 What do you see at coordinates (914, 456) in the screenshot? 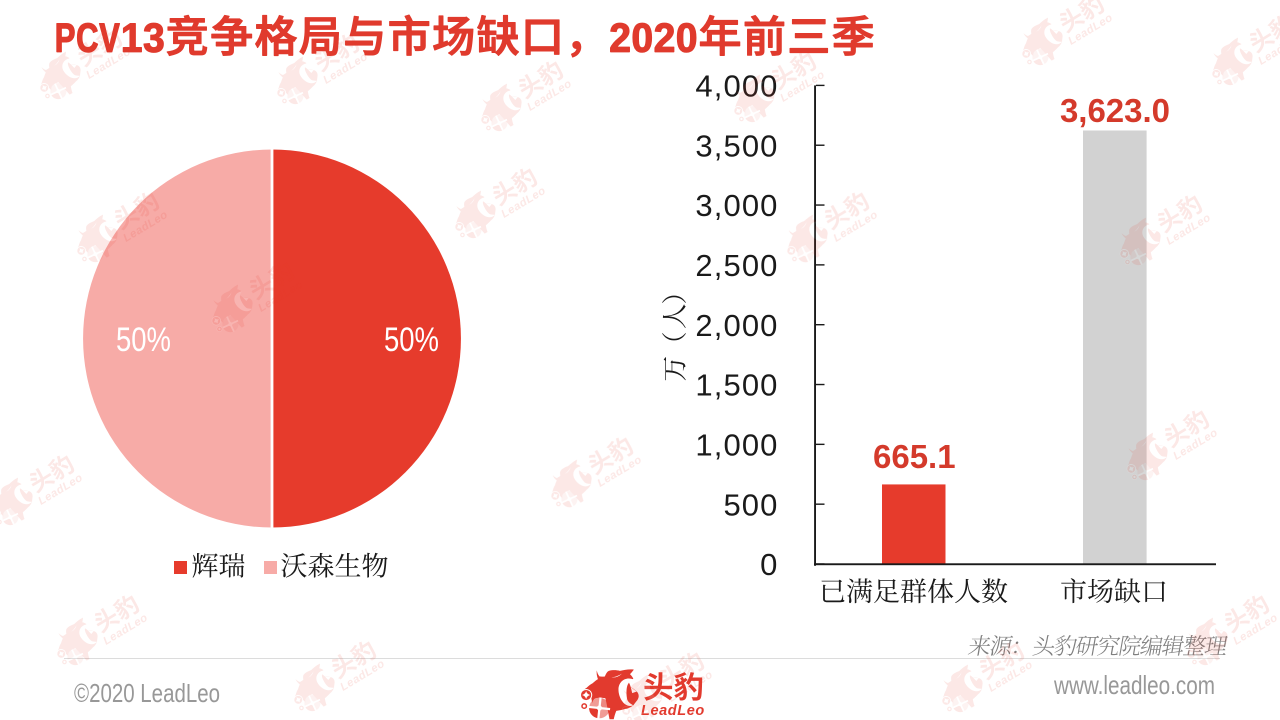
I see `svg-text: 665.1` at bounding box center [914, 456].